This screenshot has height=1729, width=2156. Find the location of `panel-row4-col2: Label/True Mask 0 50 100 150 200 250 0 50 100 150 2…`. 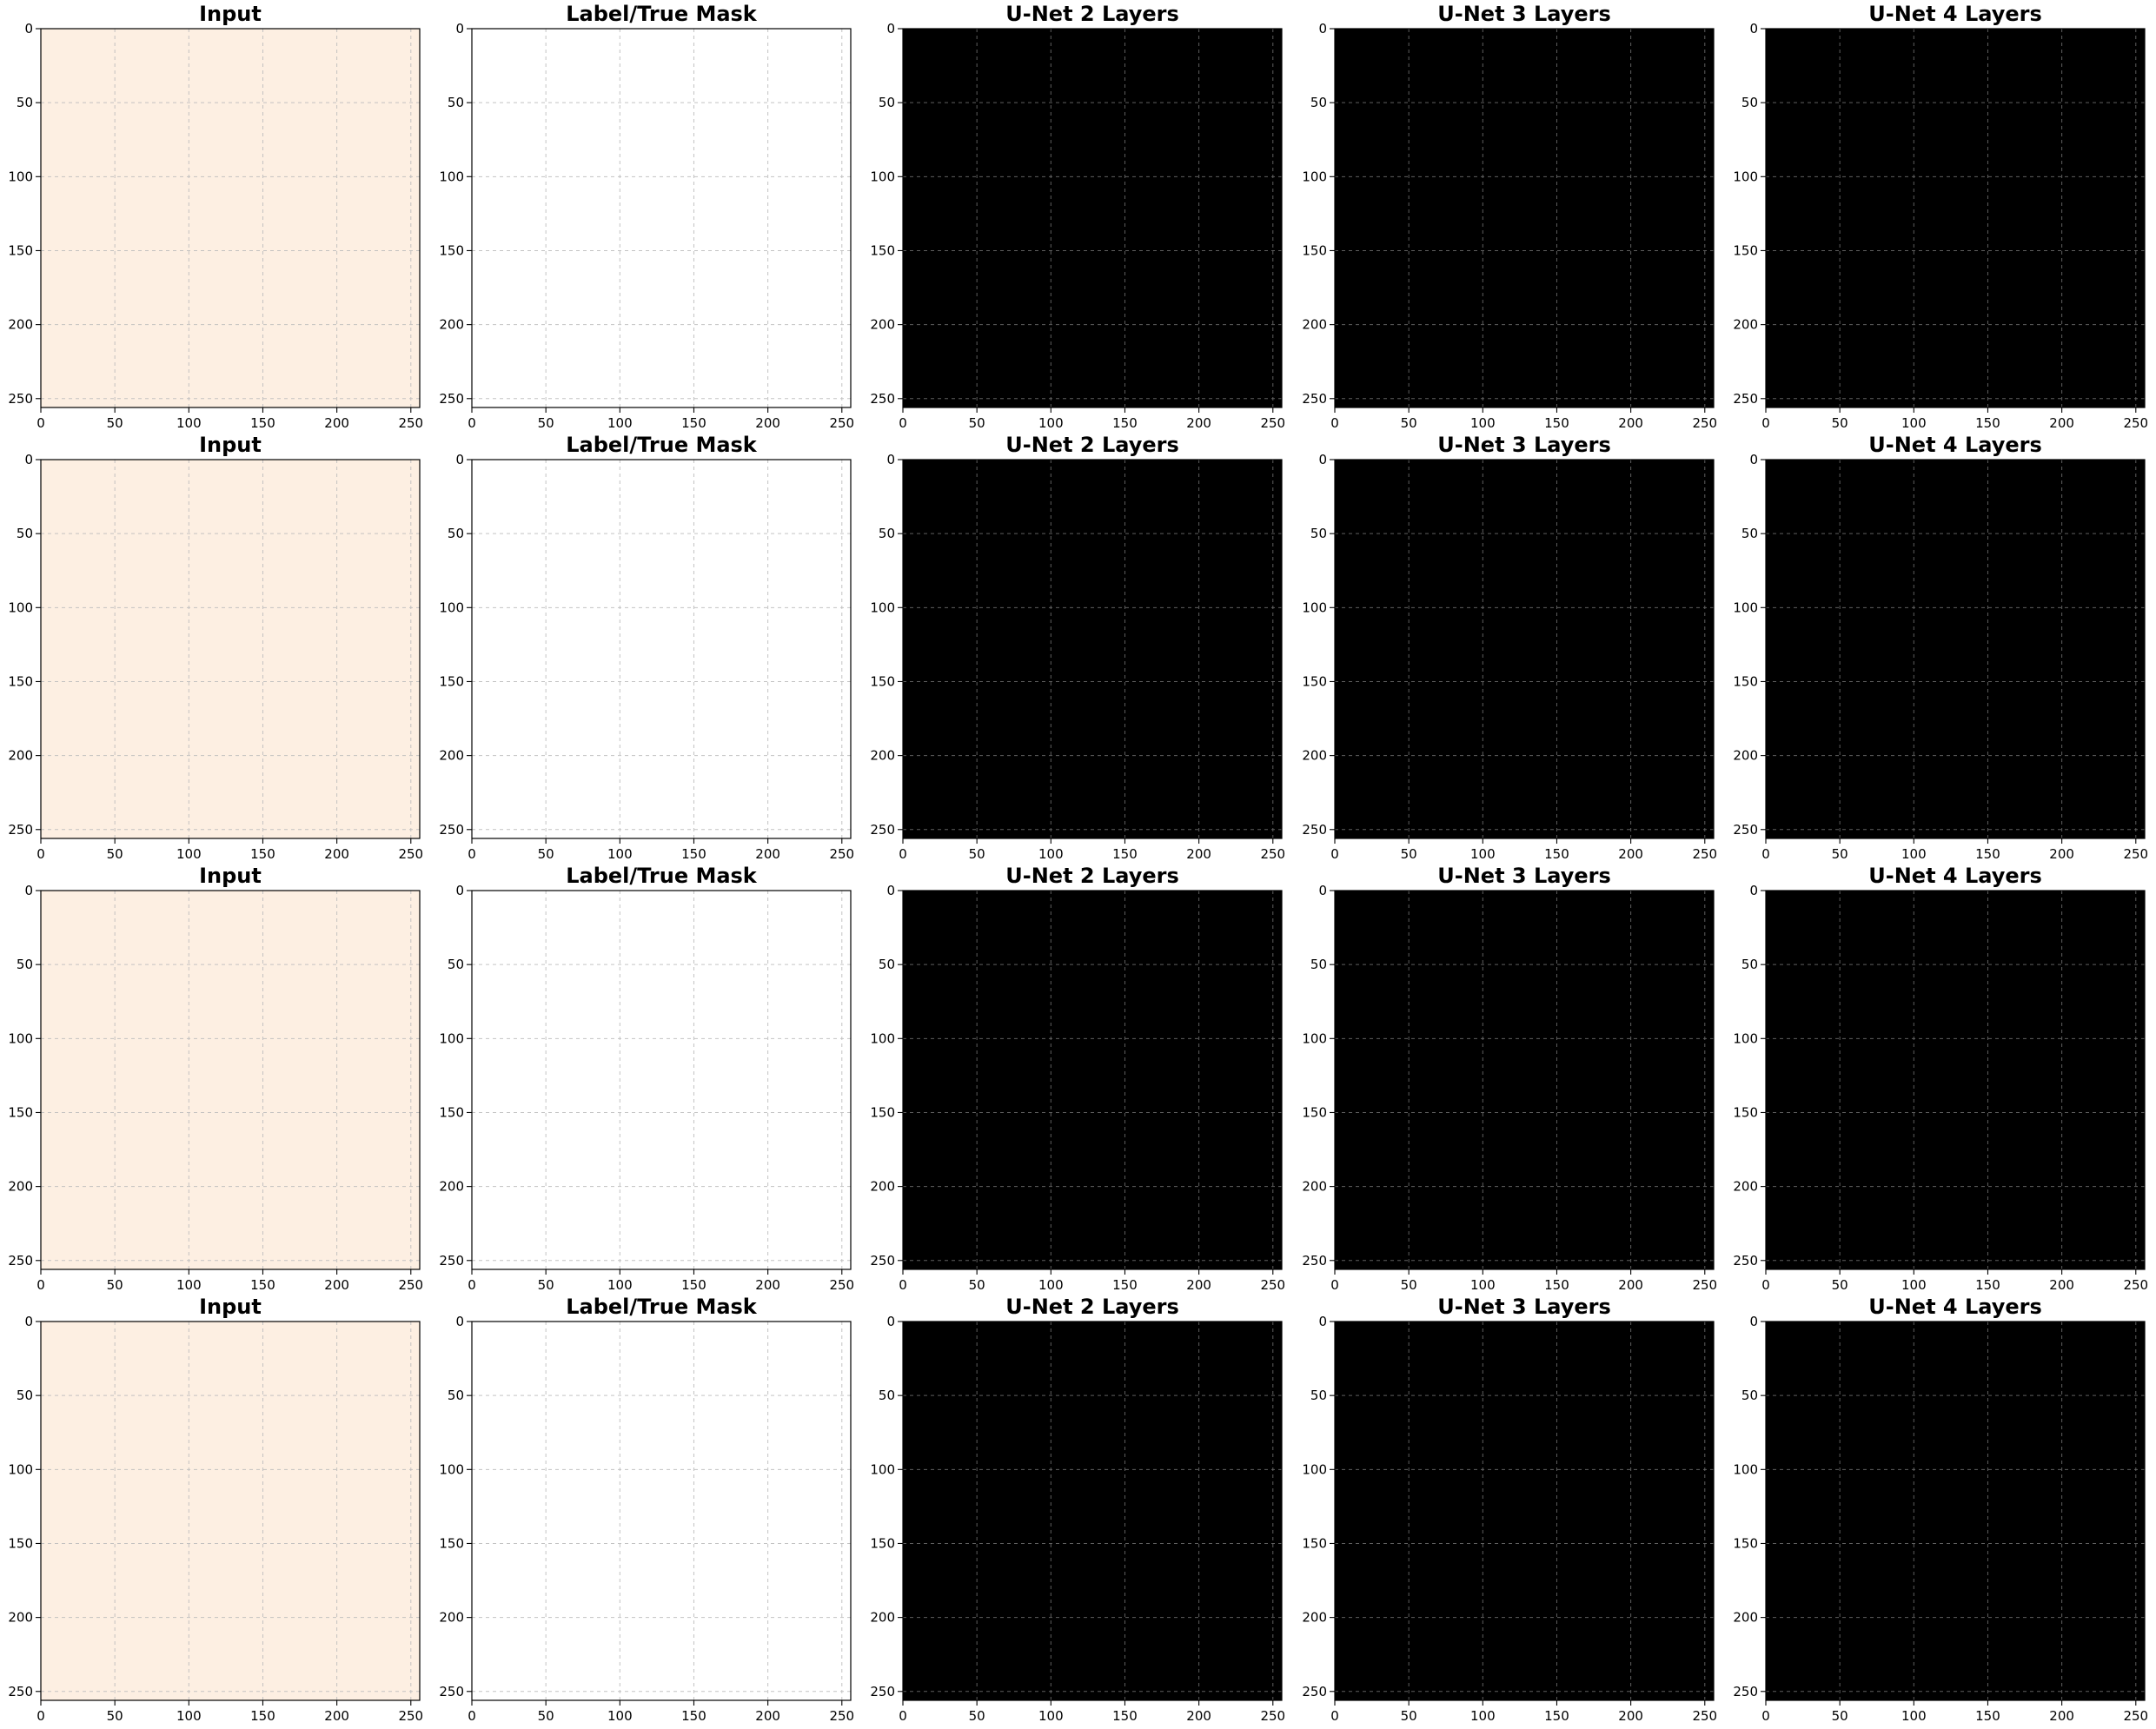

panel-row4-col2: Label/True Mask 0 50 100 150 200 250 0 50 100 150 2… is located at coordinates (646, 1509).